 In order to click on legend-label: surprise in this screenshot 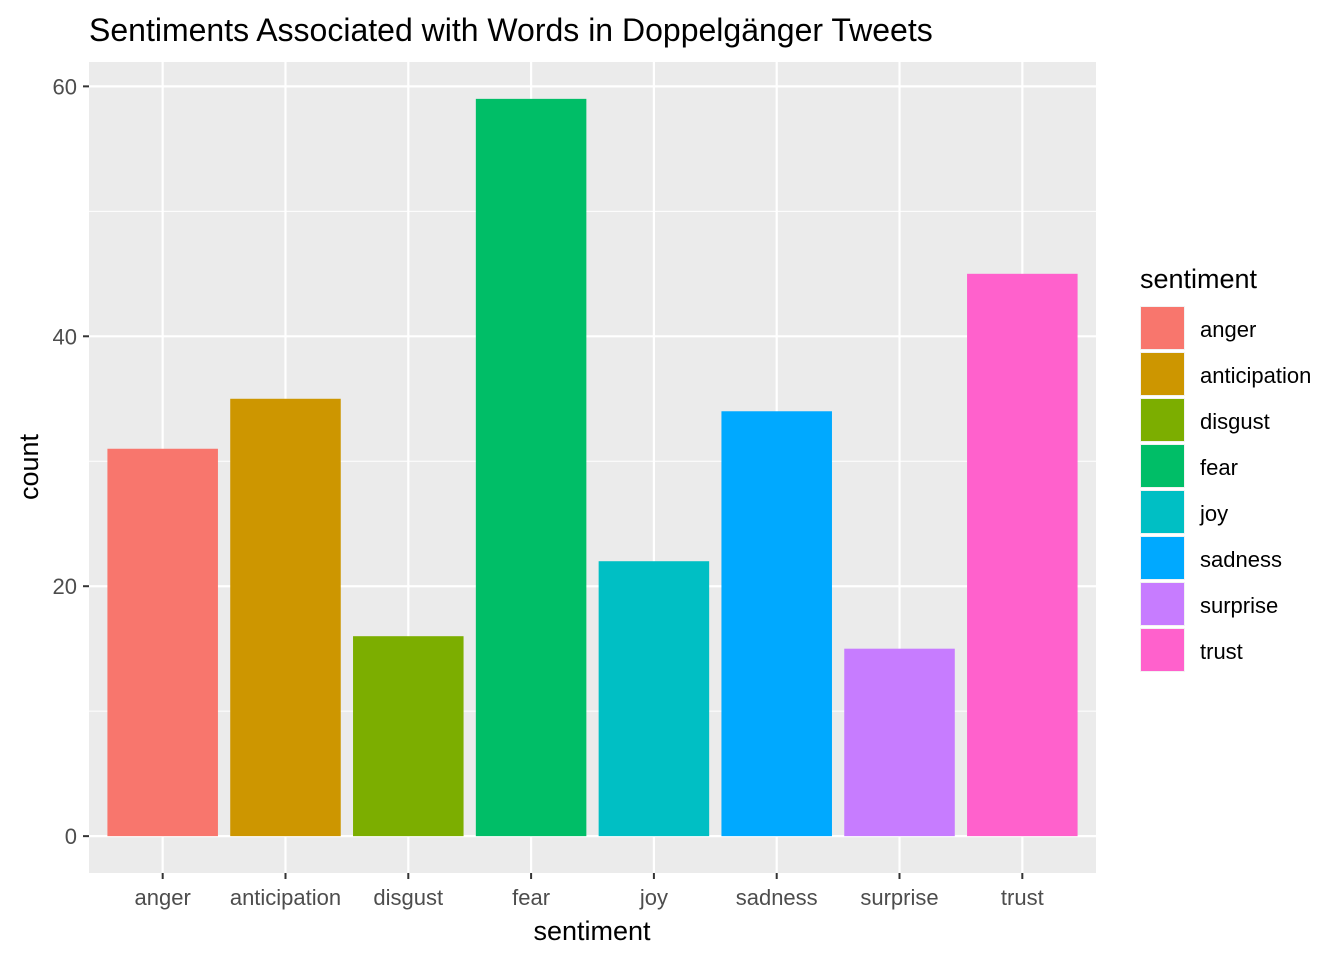, I will do `click(1239, 605)`.